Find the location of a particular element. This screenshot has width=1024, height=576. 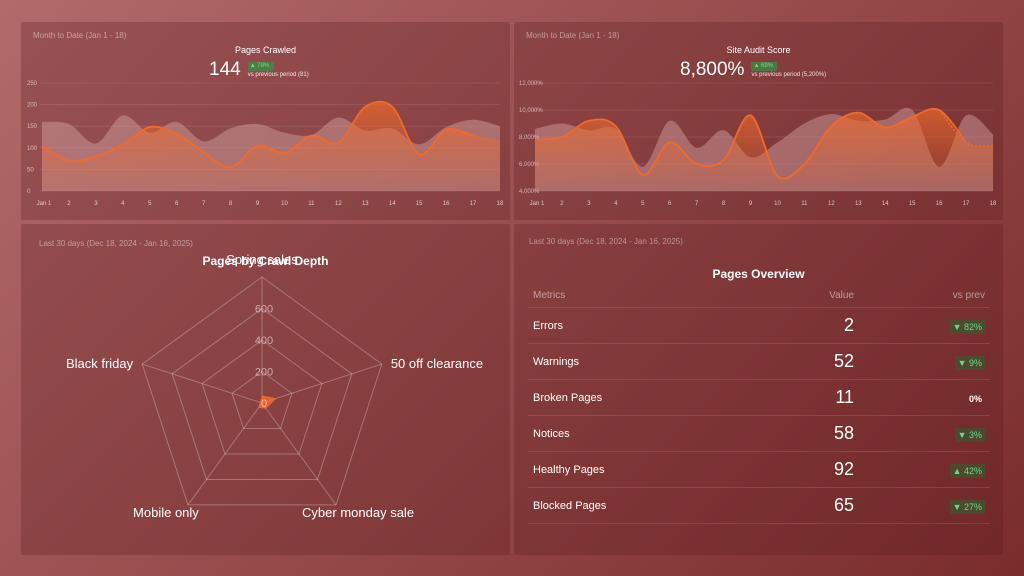

chart-title: Pages Crawled is located at coordinates (265, 50).